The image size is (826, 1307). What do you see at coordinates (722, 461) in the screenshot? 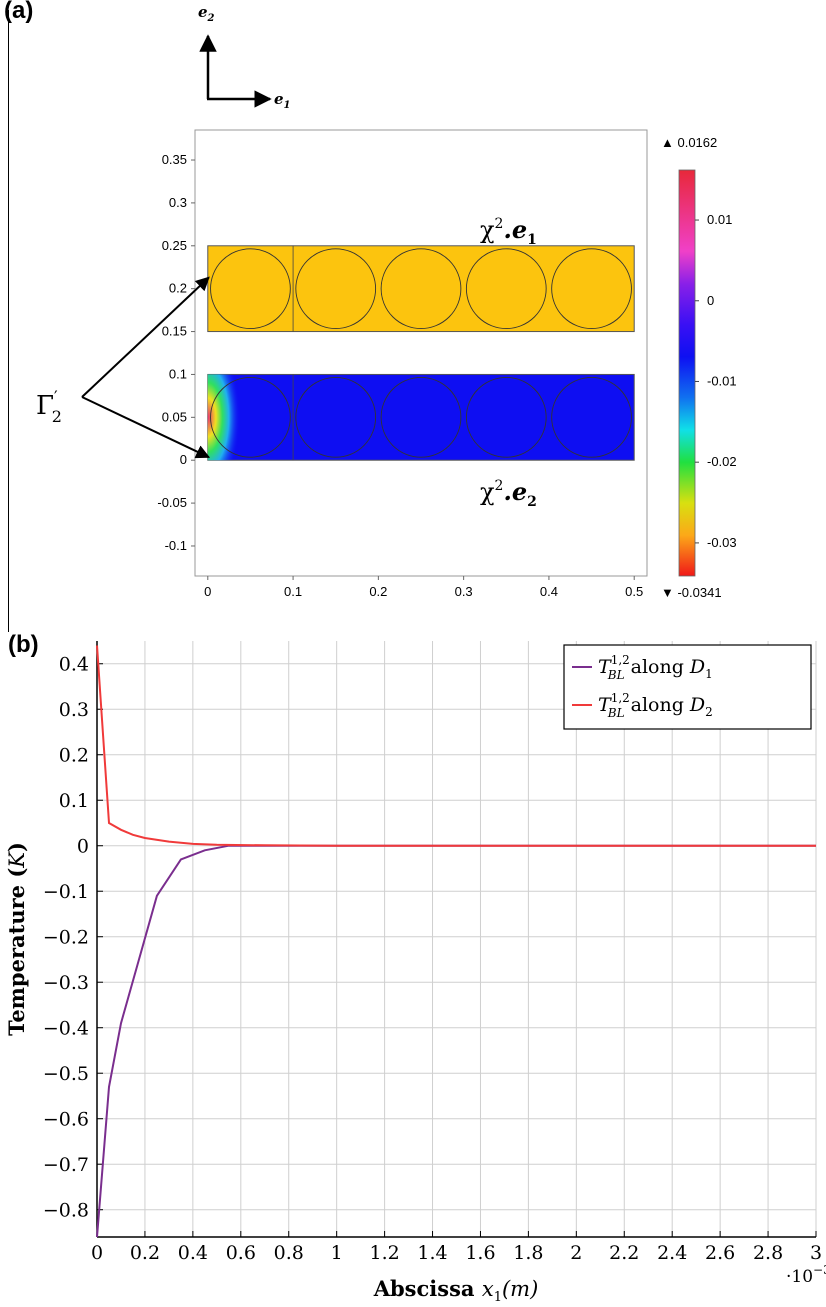
I see `colorbar-tick-label: -0.02` at bounding box center [722, 461].